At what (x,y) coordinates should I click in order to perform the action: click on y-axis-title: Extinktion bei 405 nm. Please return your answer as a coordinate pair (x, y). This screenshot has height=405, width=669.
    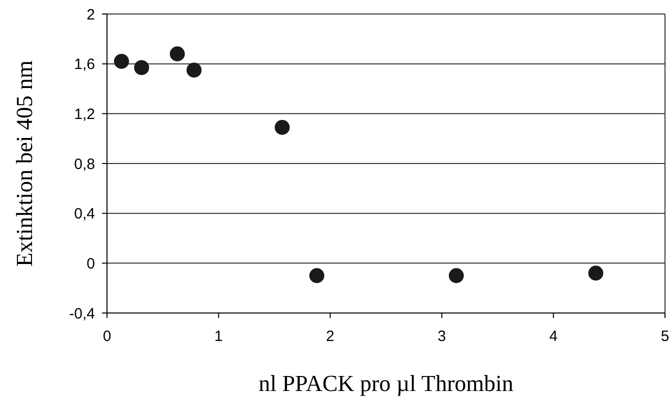
    Looking at the image, I should click on (24, 163).